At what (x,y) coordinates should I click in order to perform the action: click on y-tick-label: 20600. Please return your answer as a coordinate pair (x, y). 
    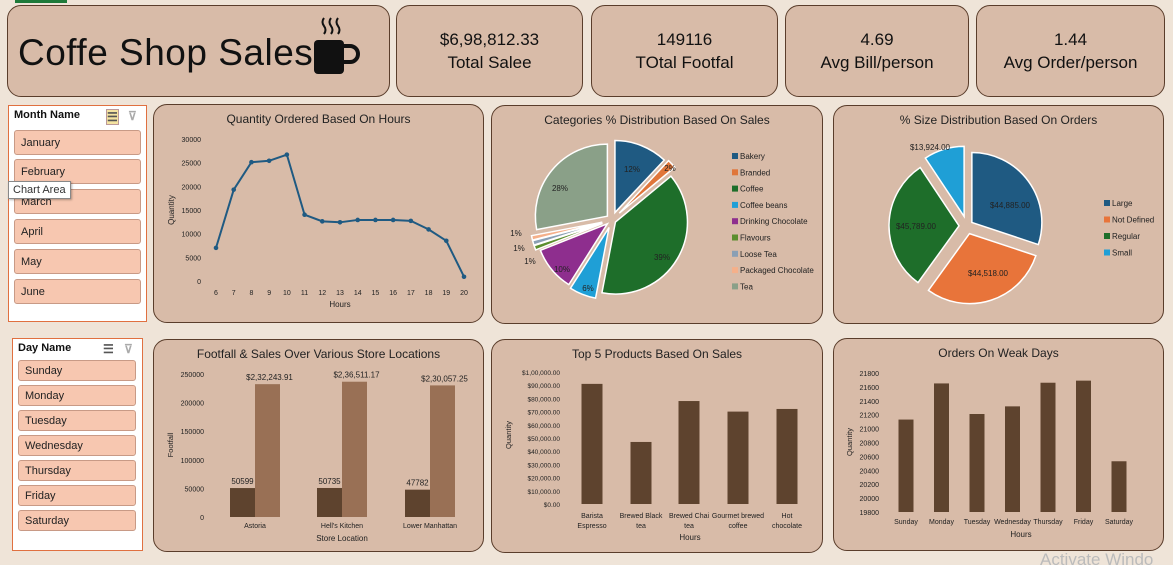
    Looking at the image, I should click on (870, 457).